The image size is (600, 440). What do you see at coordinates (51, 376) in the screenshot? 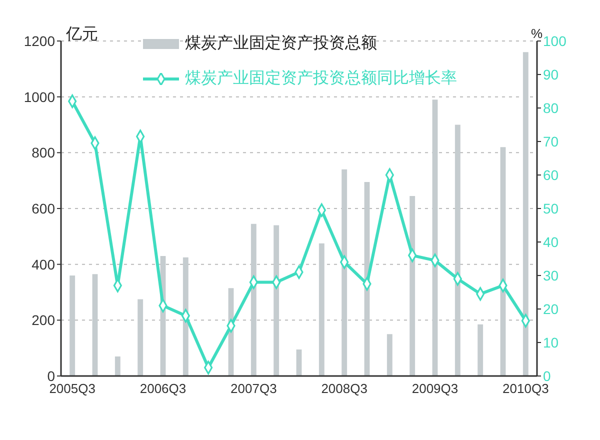
I see `y-tick-label: 0` at bounding box center [51, 376].